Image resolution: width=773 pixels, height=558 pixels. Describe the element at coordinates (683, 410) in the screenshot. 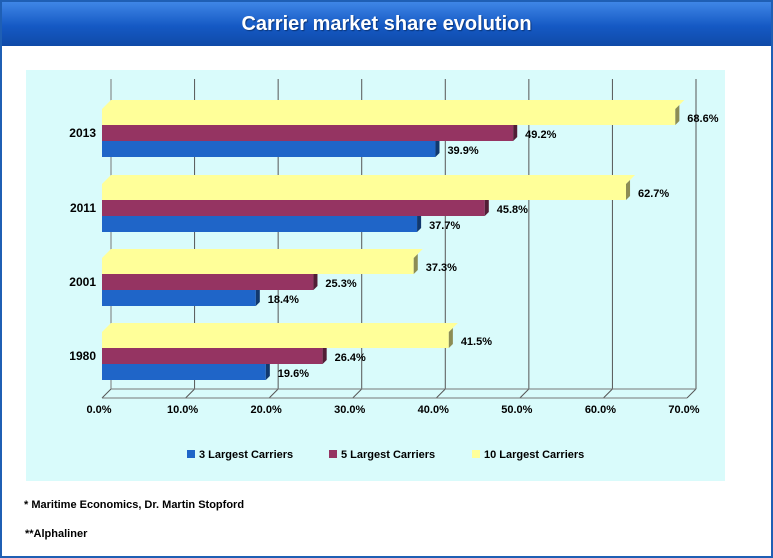

I see `x-tick-label: 70.0%` at that location.